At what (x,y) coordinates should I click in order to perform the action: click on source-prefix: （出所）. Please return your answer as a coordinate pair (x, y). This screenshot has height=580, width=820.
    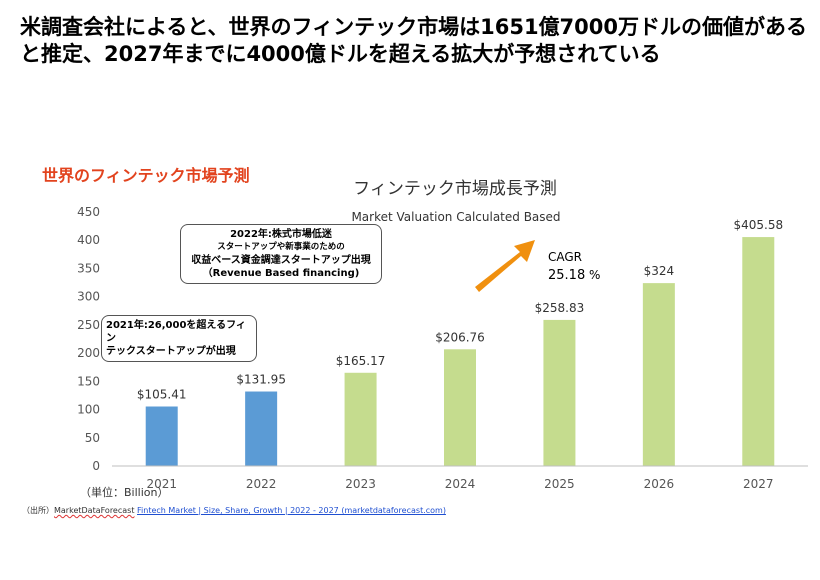
    Looking at the image, I should click on (38, 510).